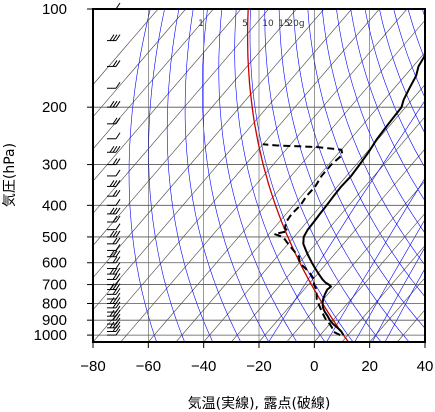 The width and height of the screenshot is (435, 412). What do you see at coordinates (54, 205) in the screenshot?
I see `y-tick-label: 400` at bounding box center [54, 205].